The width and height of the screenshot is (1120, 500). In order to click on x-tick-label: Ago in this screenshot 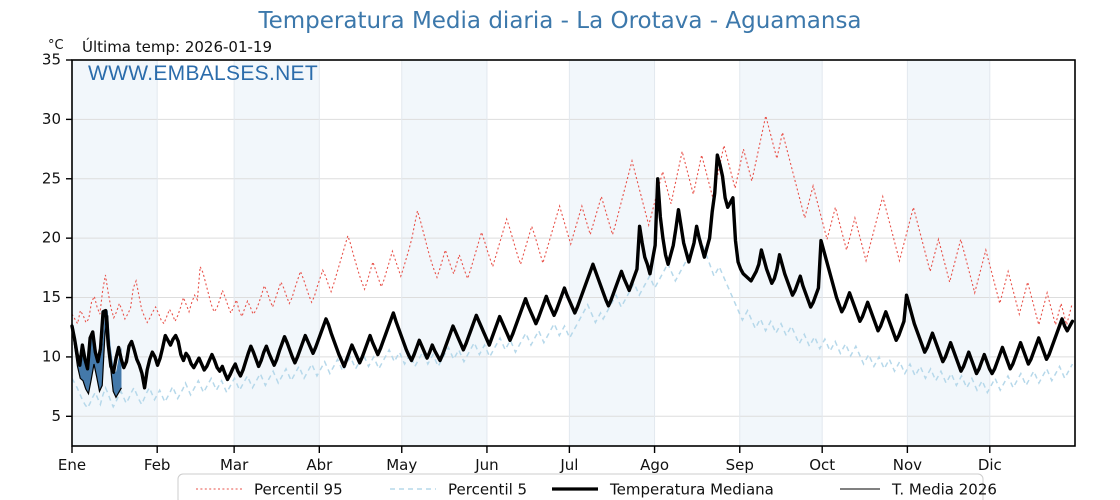, I will do `click(654, 465)`.